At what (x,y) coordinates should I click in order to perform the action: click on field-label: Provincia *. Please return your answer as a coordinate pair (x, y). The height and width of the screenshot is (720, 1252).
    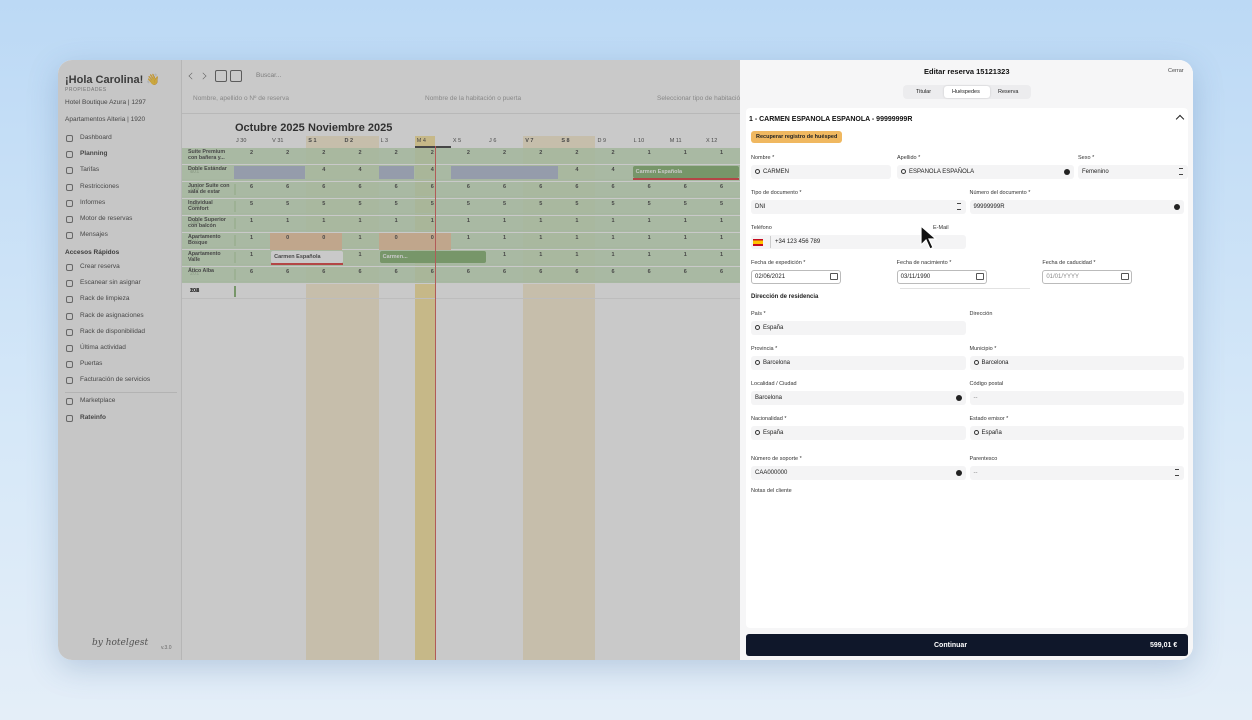
    Looking at the image, I should click on (764, 349).